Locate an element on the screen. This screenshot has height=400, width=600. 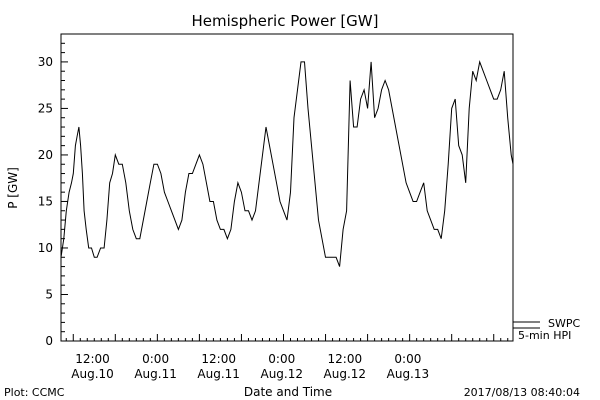
y-tick-label: 15 is located at coordinates (45, 201).